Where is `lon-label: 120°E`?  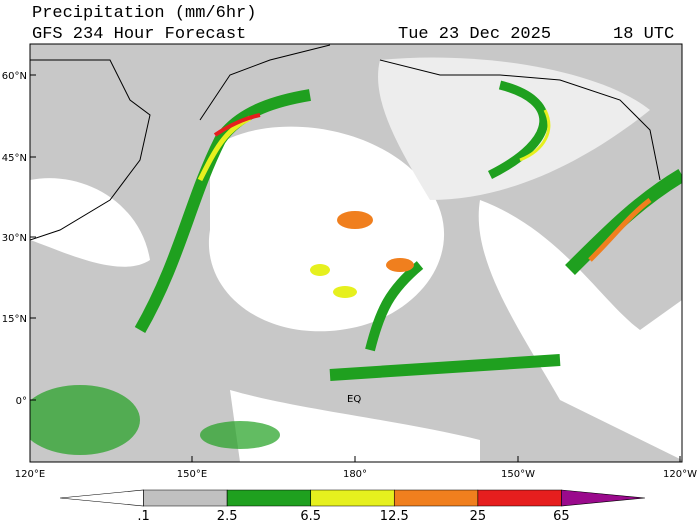
lon-label: 120°E is located at coordinates (30, 474).